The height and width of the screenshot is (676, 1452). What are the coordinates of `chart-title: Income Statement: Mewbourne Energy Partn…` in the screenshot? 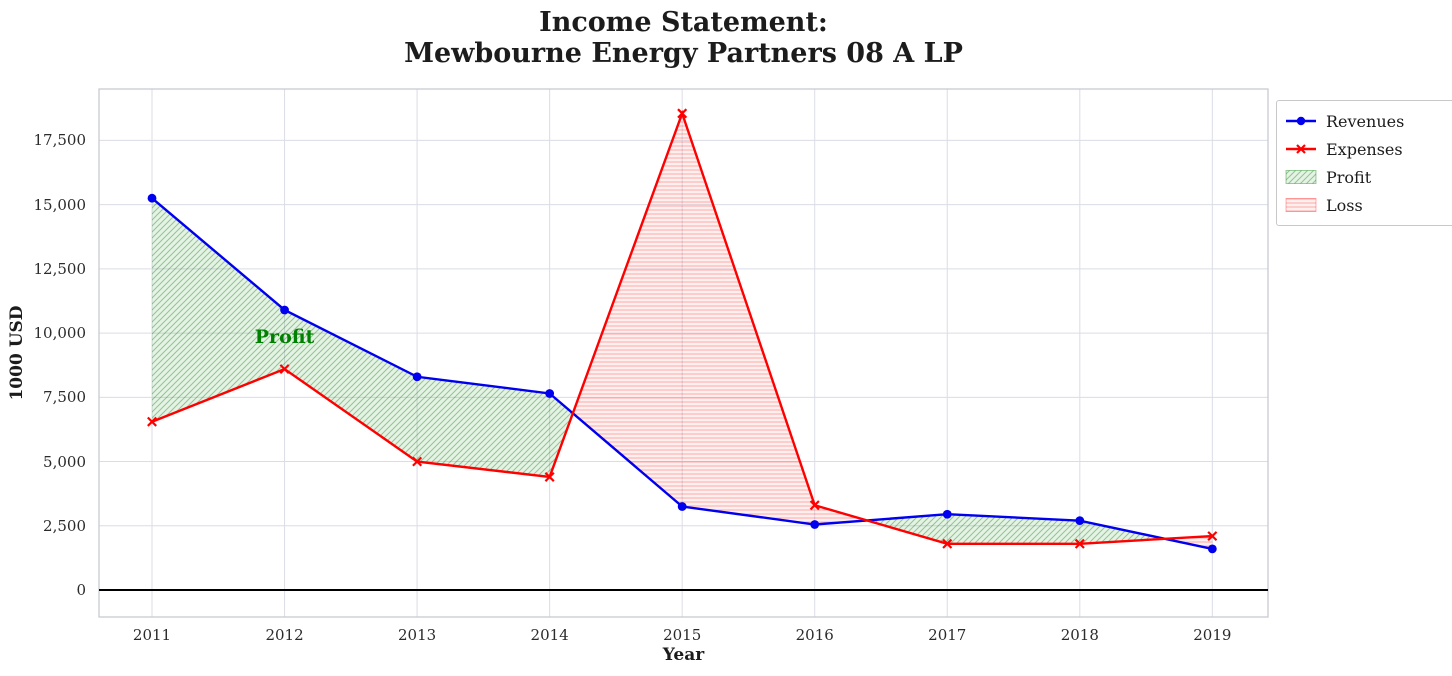 It's located at (683, 38).